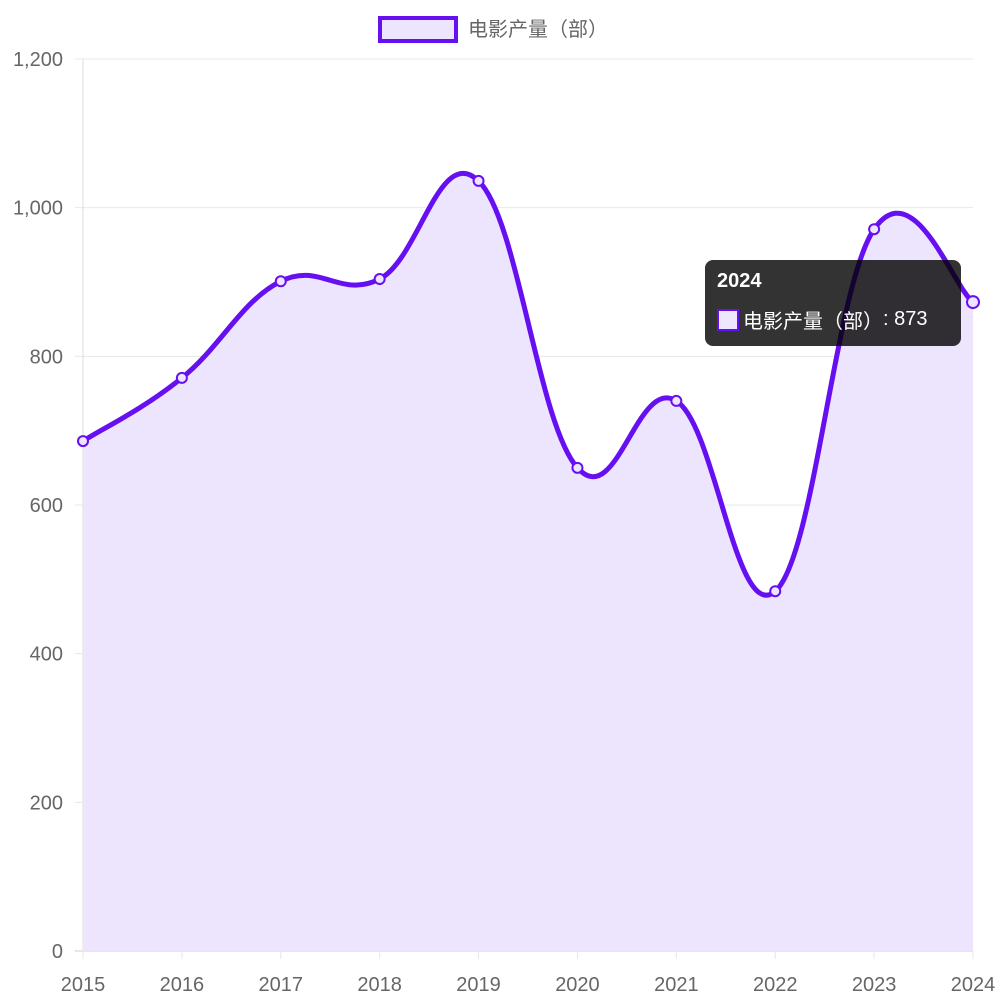 Image resolution: width=1005 pixels, height=1005 pixels. I want to click on x-axis: 2015 2016 2017 2018 2019 2020 2021 2022 2023 2024, so click(528, 985).